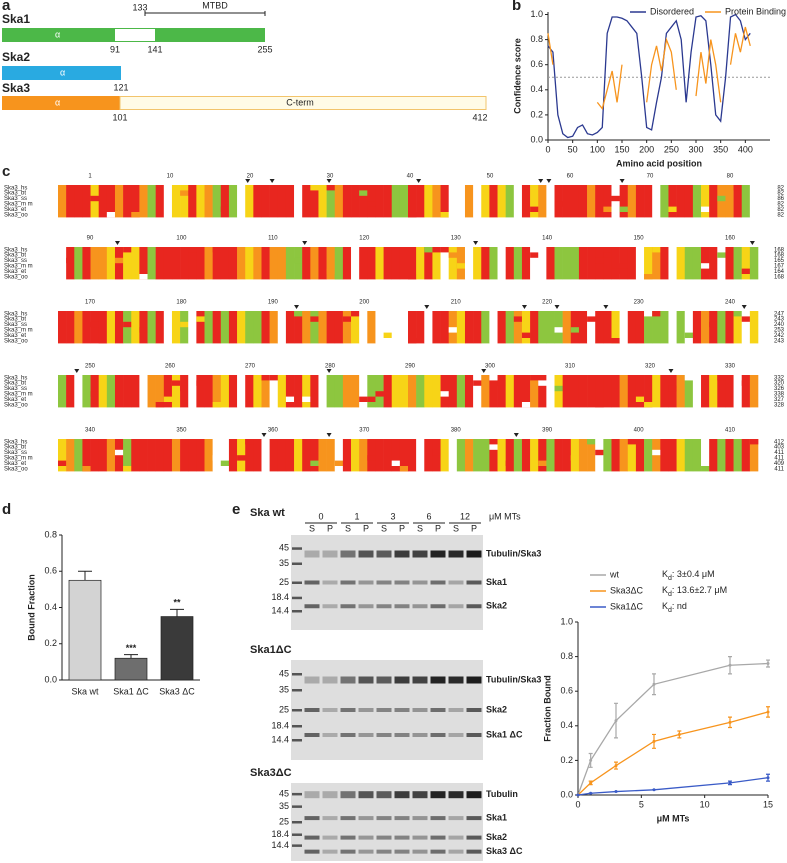 The width and height of the screenshot is (787, 863). I want to click on marker-label: 18.4, so click(280, 725).